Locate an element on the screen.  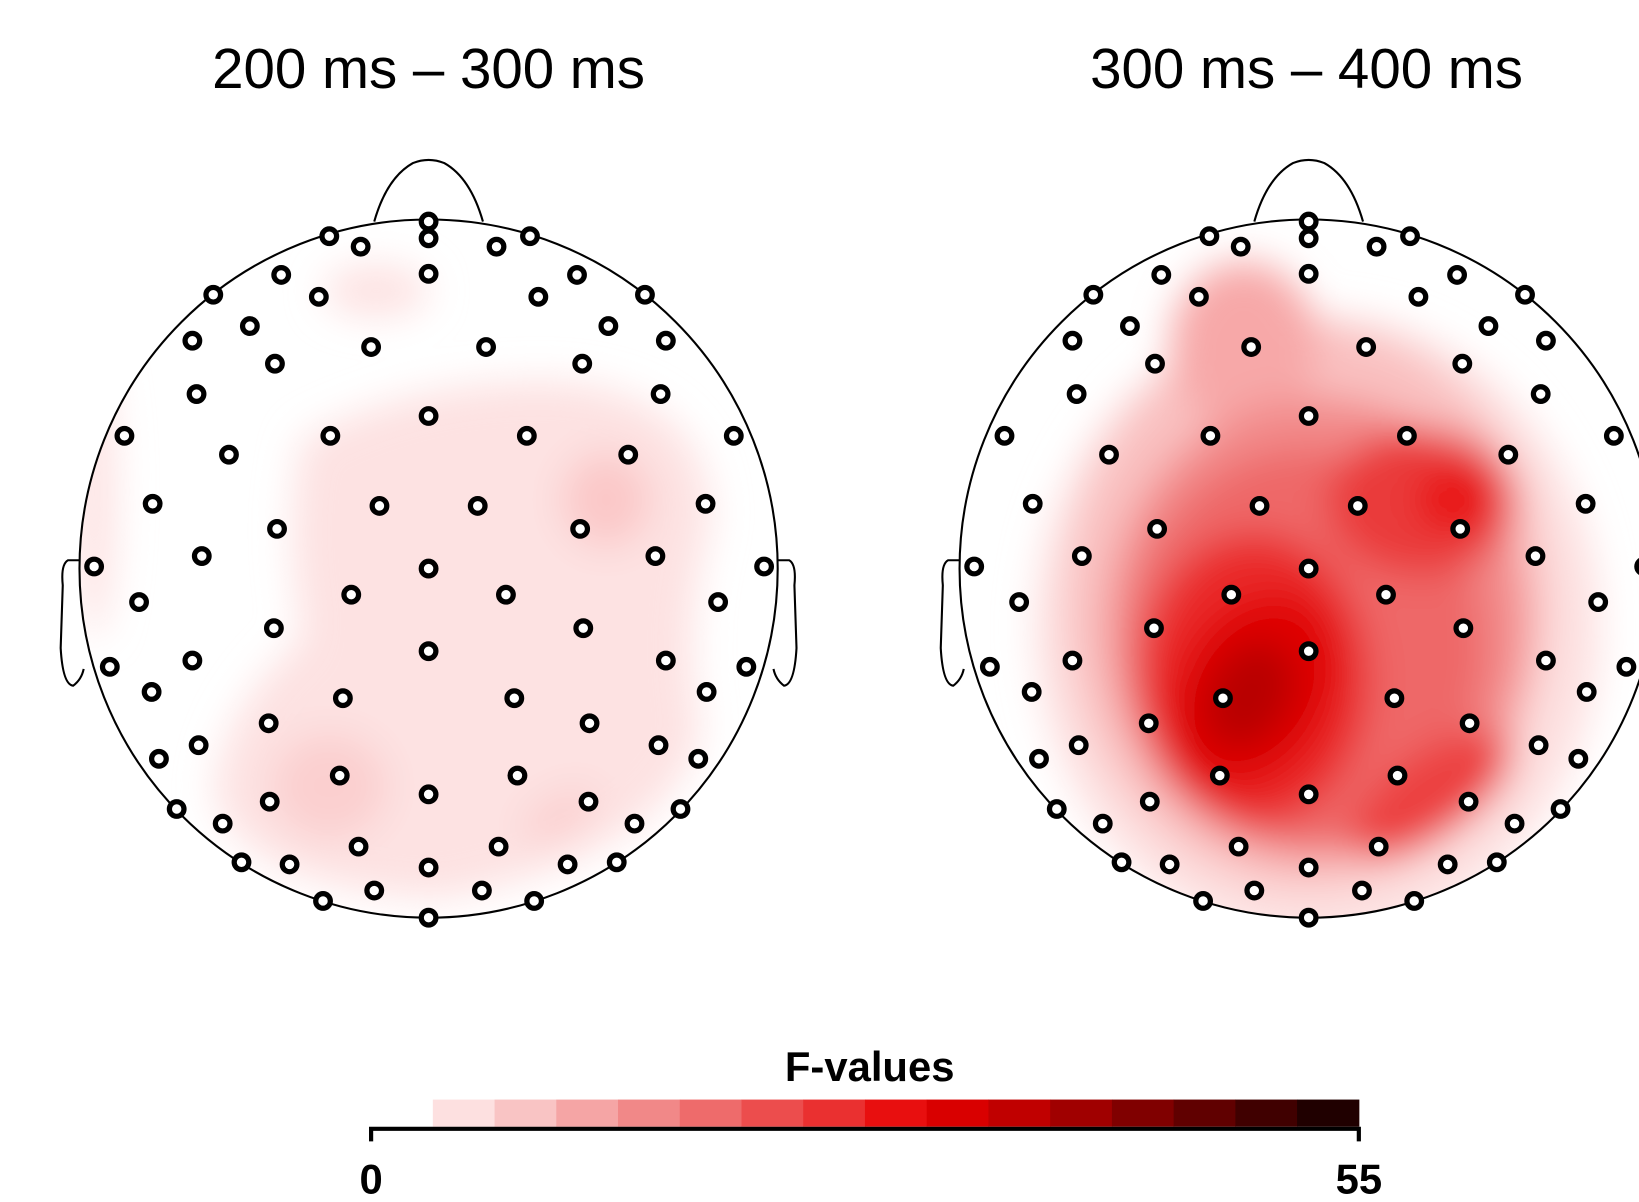
colorbar-tick-label: 0 is located at coordinates (370, 1179).